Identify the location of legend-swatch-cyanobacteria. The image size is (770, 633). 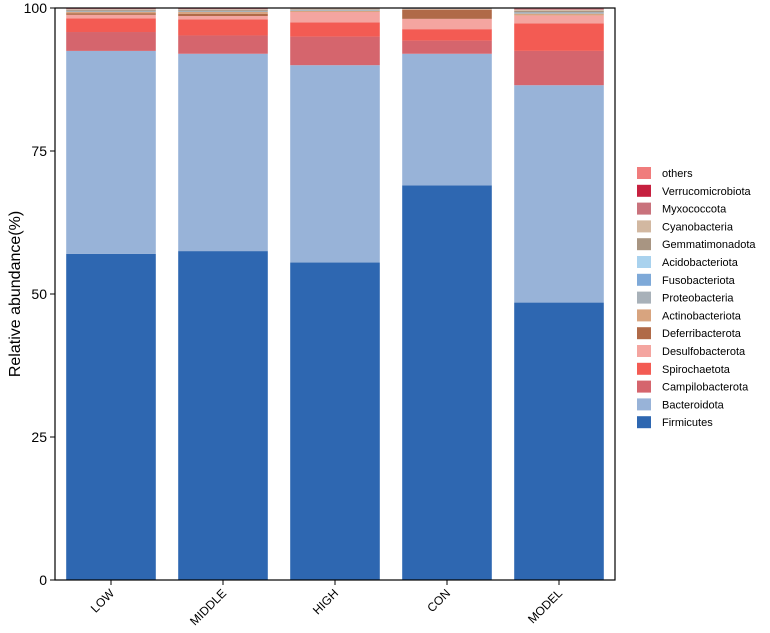
(644, 226).